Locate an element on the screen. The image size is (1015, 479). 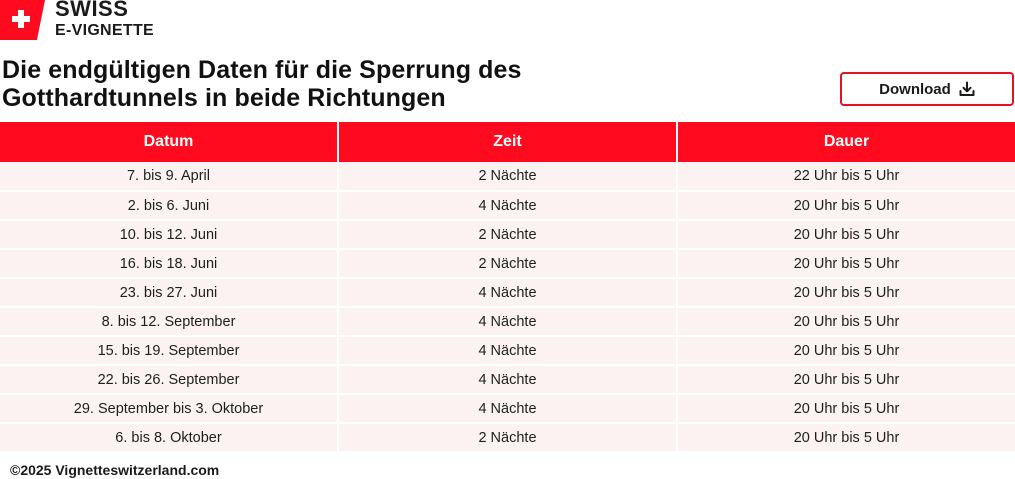
swiss-flag-icon is located at coordinates (22, 20).